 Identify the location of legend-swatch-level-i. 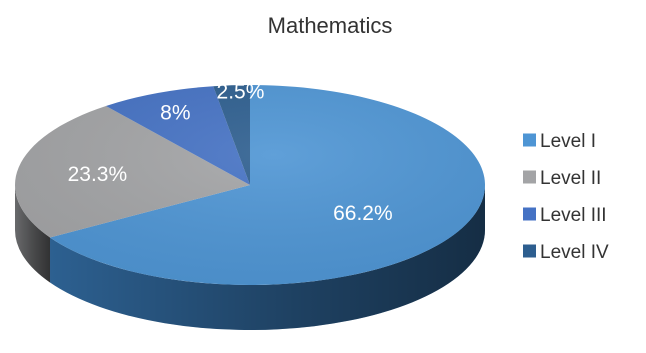
(529, 140).